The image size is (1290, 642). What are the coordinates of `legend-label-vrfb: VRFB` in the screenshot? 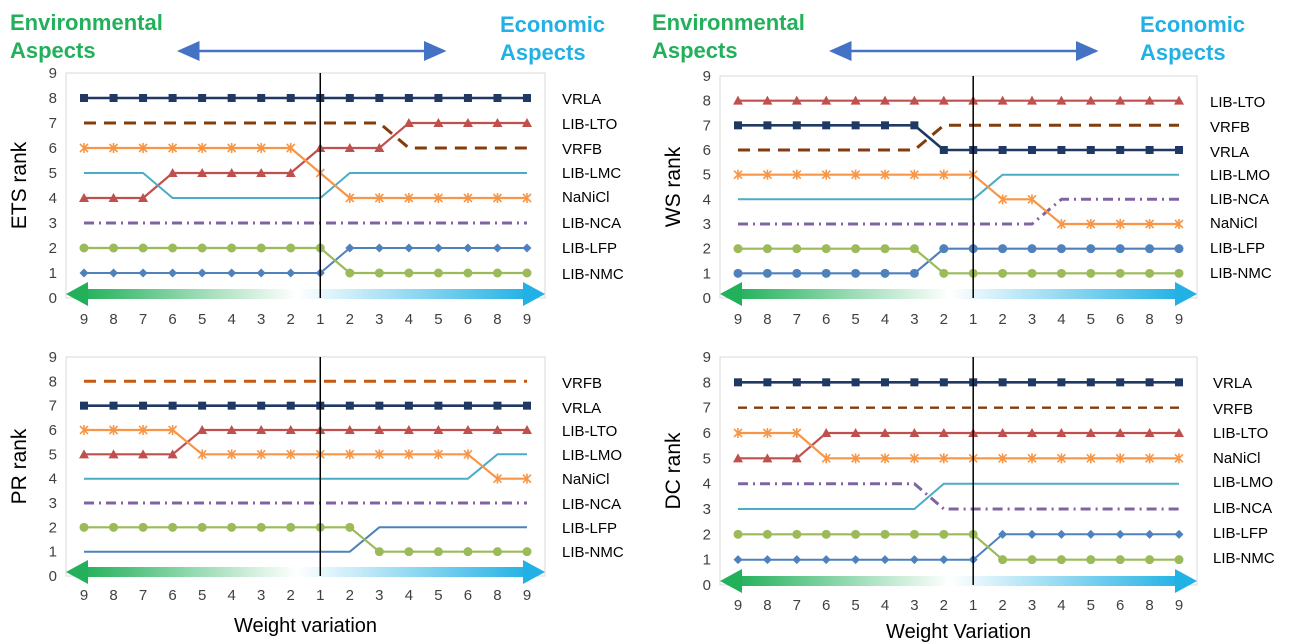 It's located at (1230, 127).